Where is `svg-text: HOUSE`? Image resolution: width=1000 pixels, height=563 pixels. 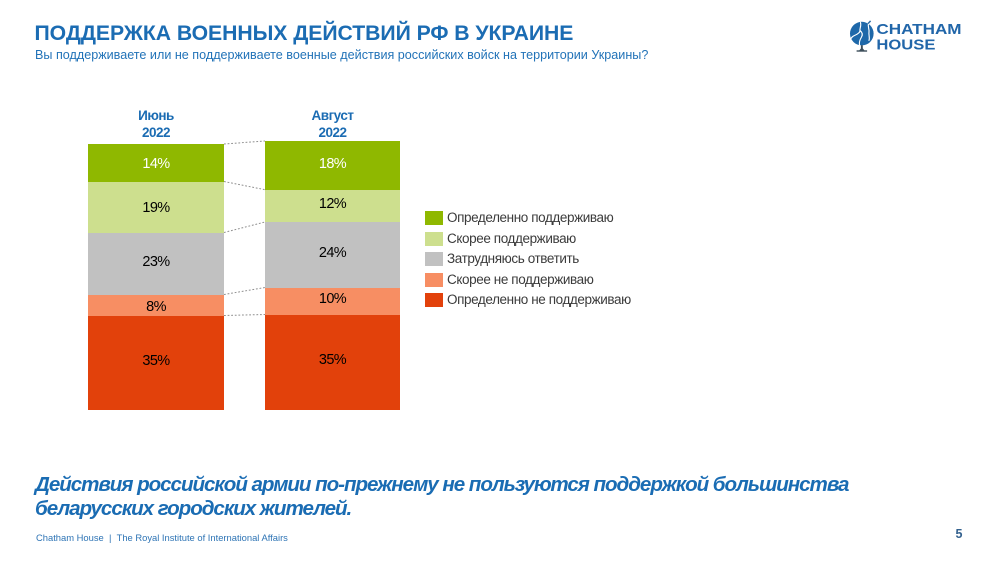 svg-text: HOUSE is located at coordinates (905, 45).